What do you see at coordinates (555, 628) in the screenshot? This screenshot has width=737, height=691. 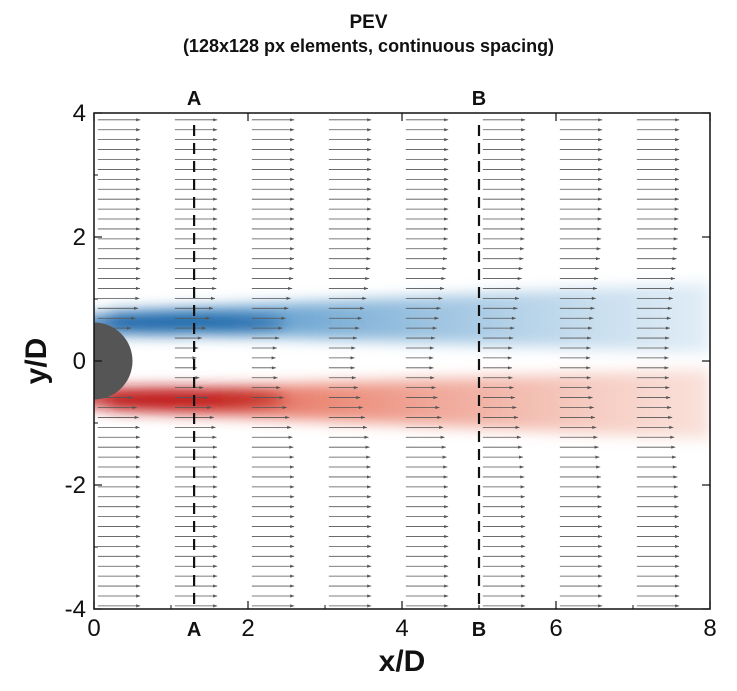 I see `x-tick-label: 6` at bounding box center [555, 628].